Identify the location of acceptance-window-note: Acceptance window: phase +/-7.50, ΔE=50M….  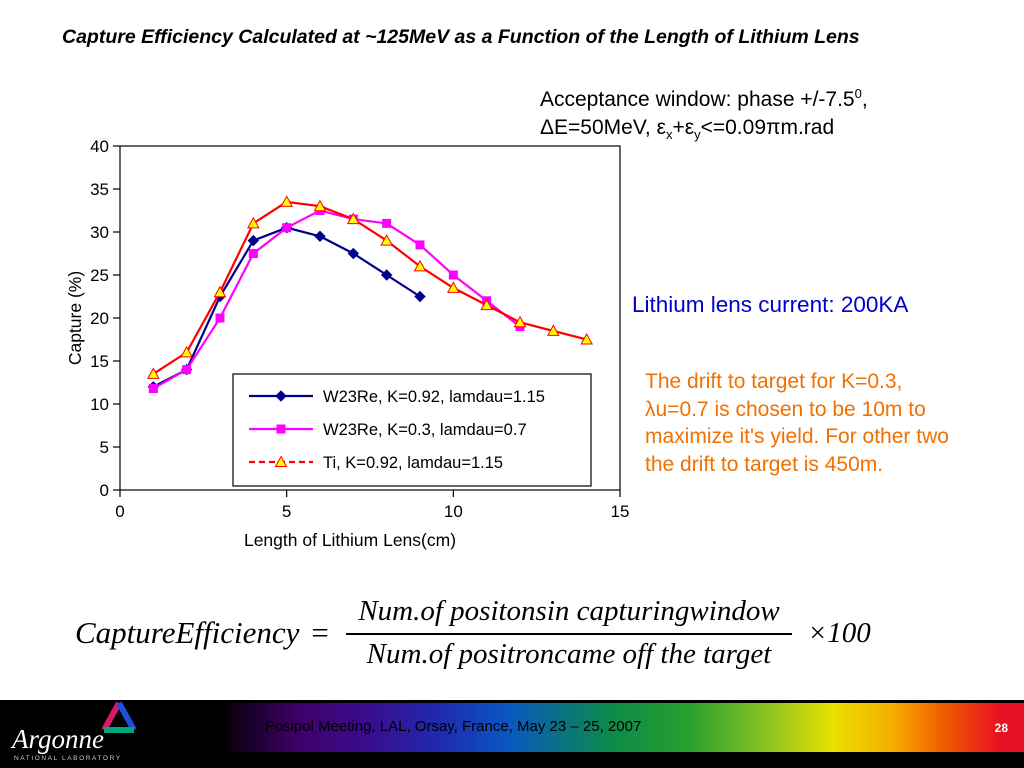
(760, 114).